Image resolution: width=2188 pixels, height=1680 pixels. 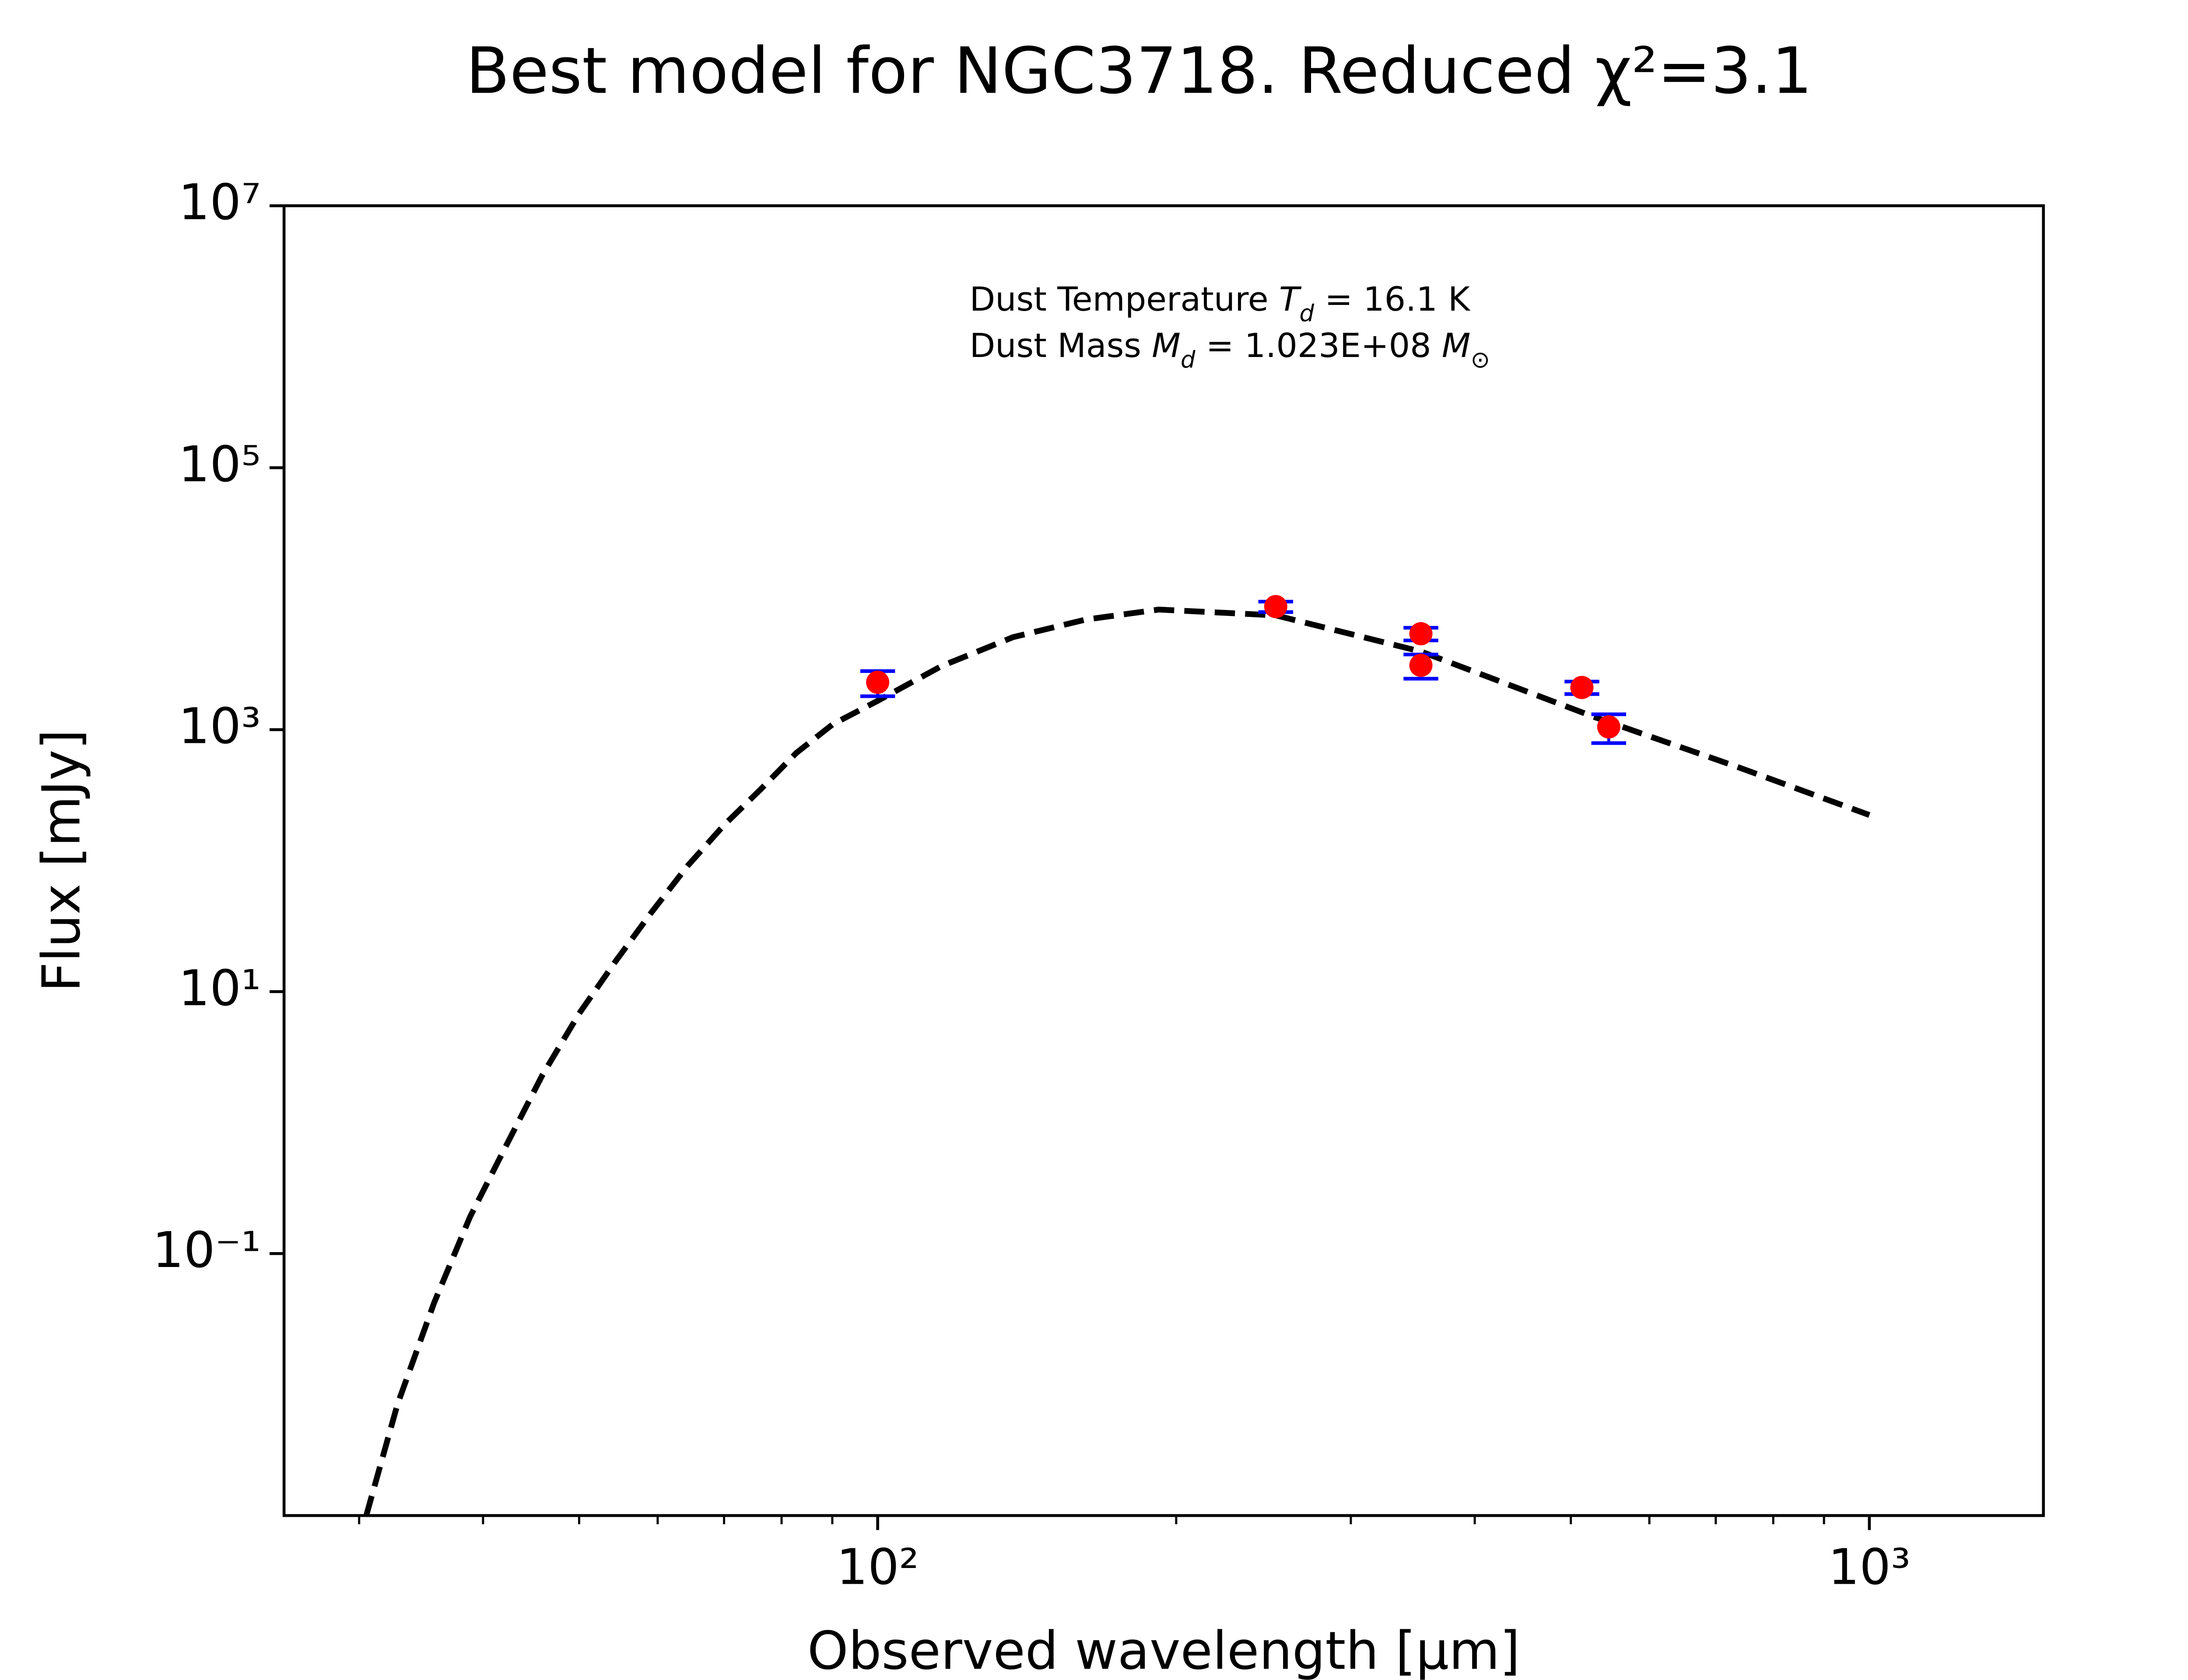 I want to click on y-tick-label: 10³, so click(x=220, y=726).